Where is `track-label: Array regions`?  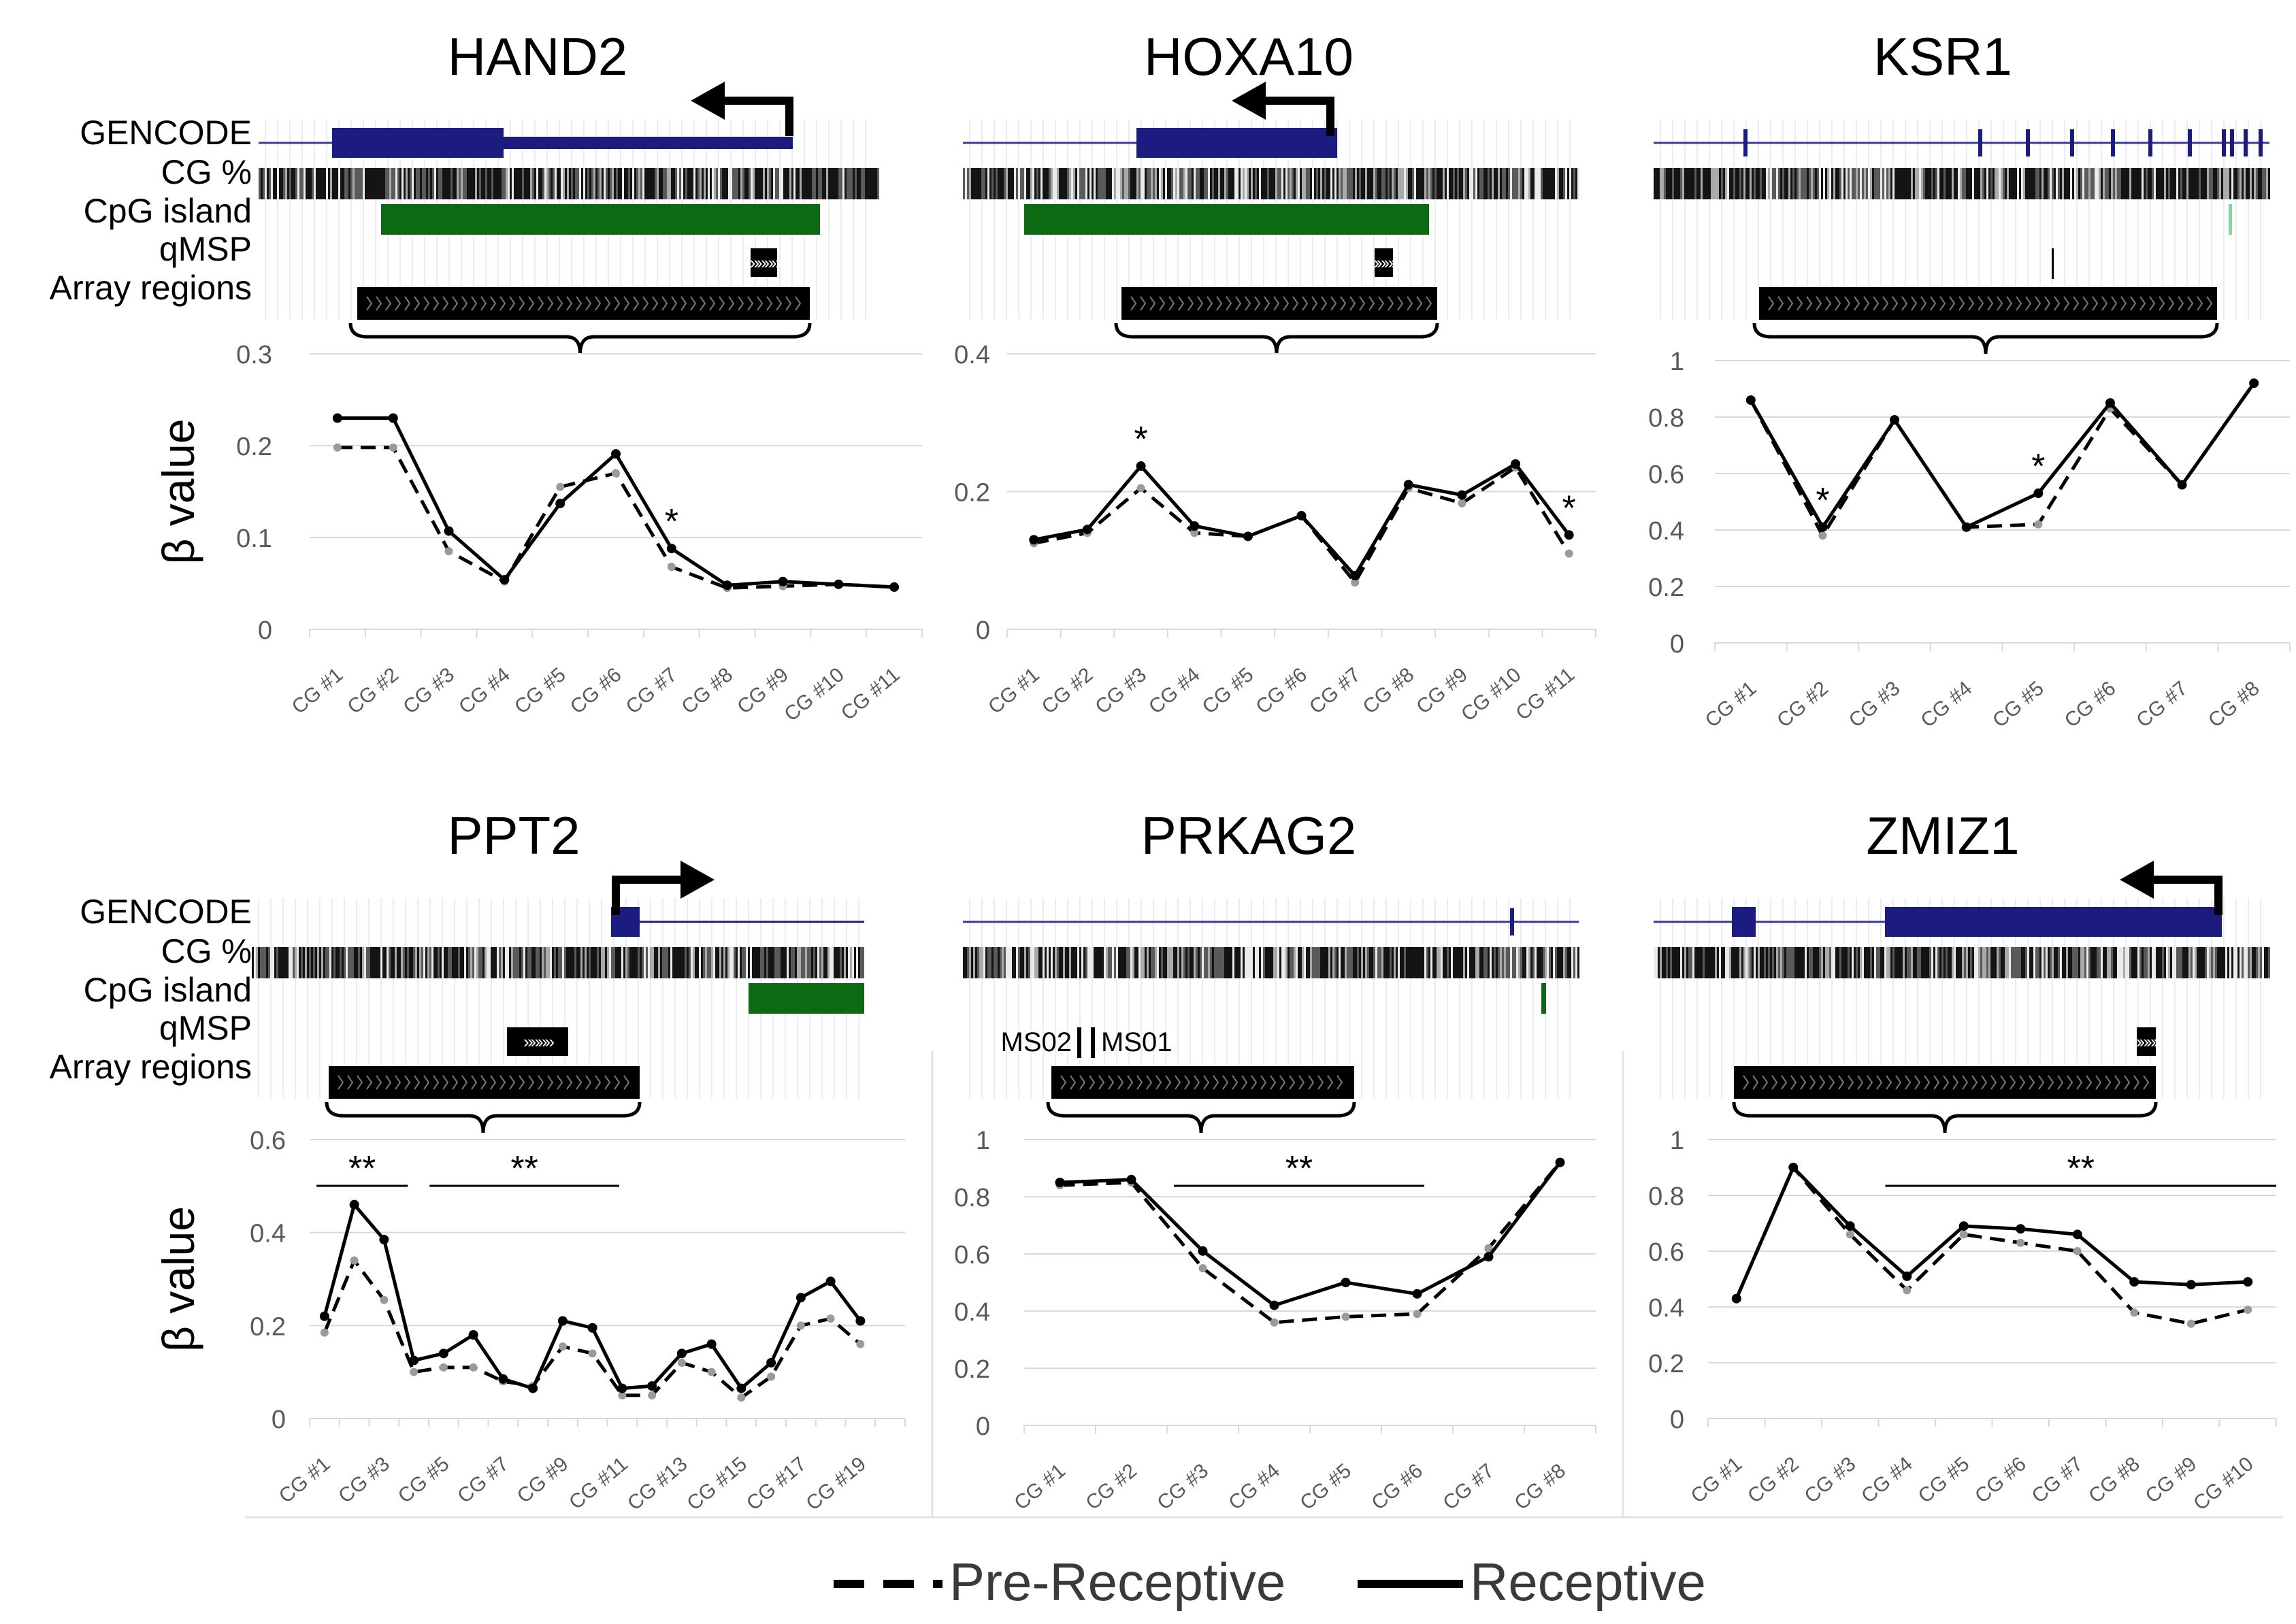 track-label: Array regions is located at coordinates (151, 1067).